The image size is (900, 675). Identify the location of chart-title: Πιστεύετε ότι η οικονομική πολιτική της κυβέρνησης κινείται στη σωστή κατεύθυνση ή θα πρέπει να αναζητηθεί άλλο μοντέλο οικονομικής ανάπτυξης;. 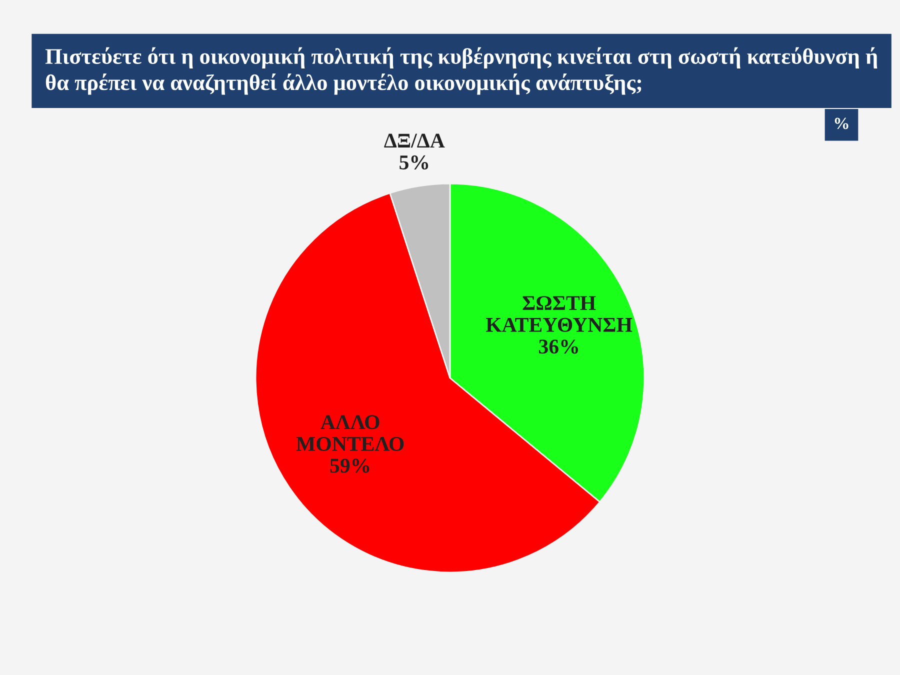
(461, 71).